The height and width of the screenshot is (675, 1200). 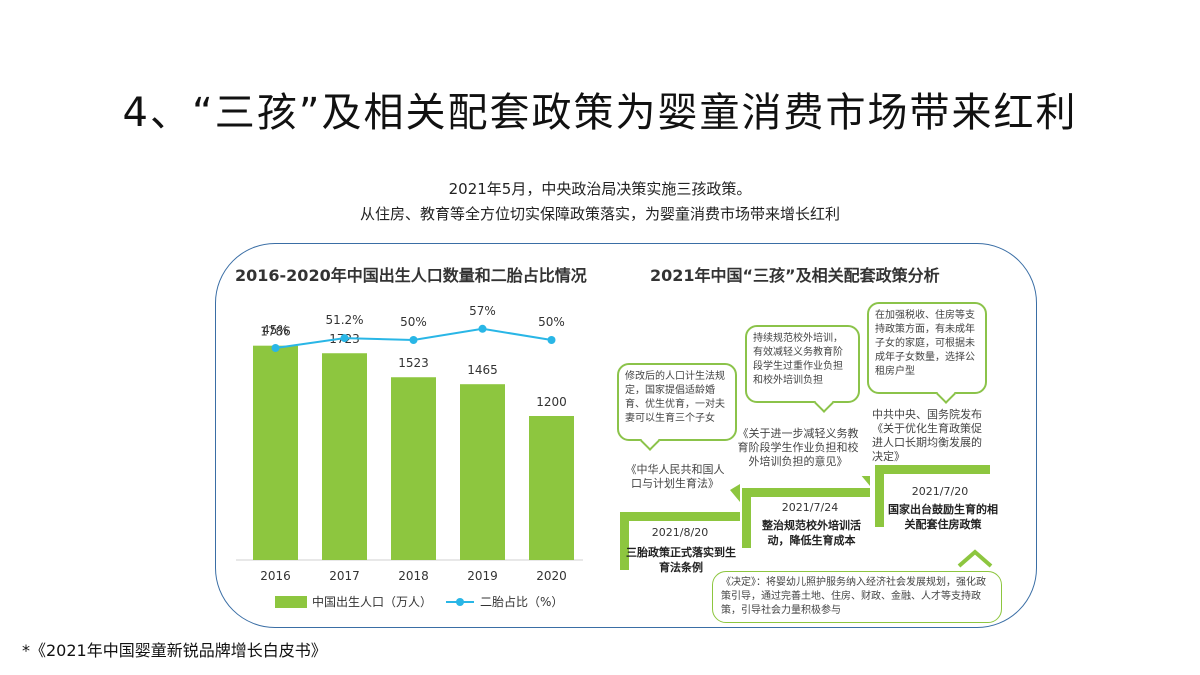 I want to click on tick-label-2016: 2016, so click(x=275, y=576).